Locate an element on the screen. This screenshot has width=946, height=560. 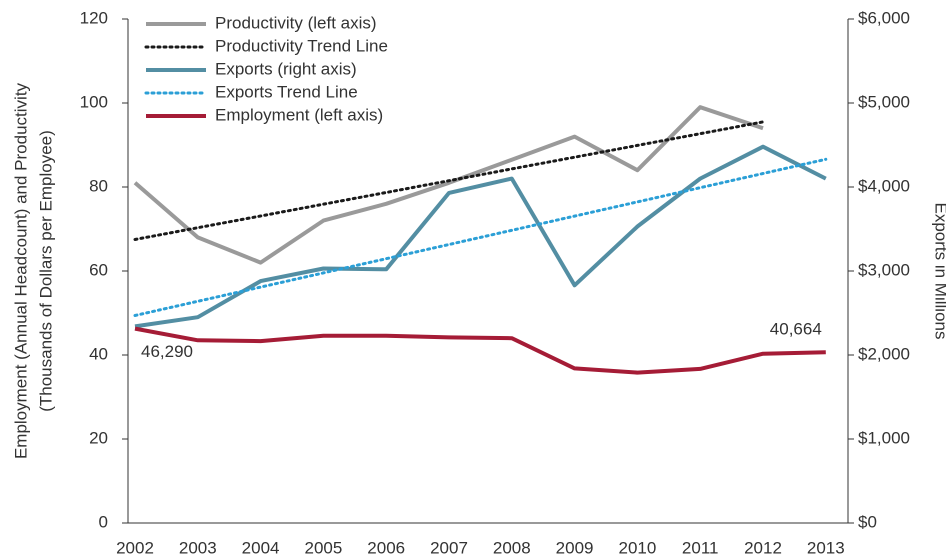
data-label: 40,664 is located at coordinates (796, 329).